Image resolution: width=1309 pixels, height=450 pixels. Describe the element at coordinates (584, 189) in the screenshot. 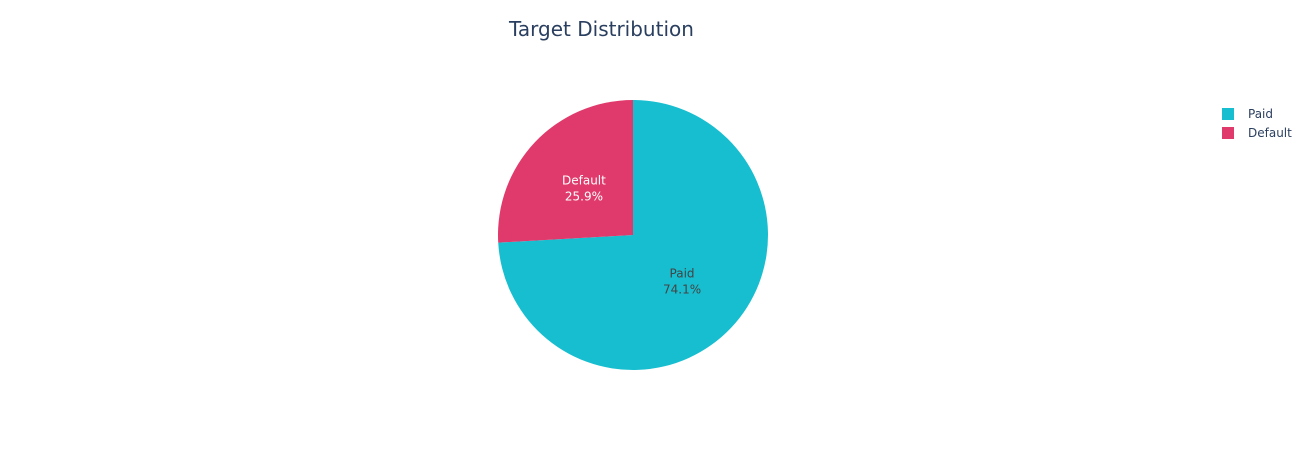

I see `slice-label-default: Default 25.9%` at that location.